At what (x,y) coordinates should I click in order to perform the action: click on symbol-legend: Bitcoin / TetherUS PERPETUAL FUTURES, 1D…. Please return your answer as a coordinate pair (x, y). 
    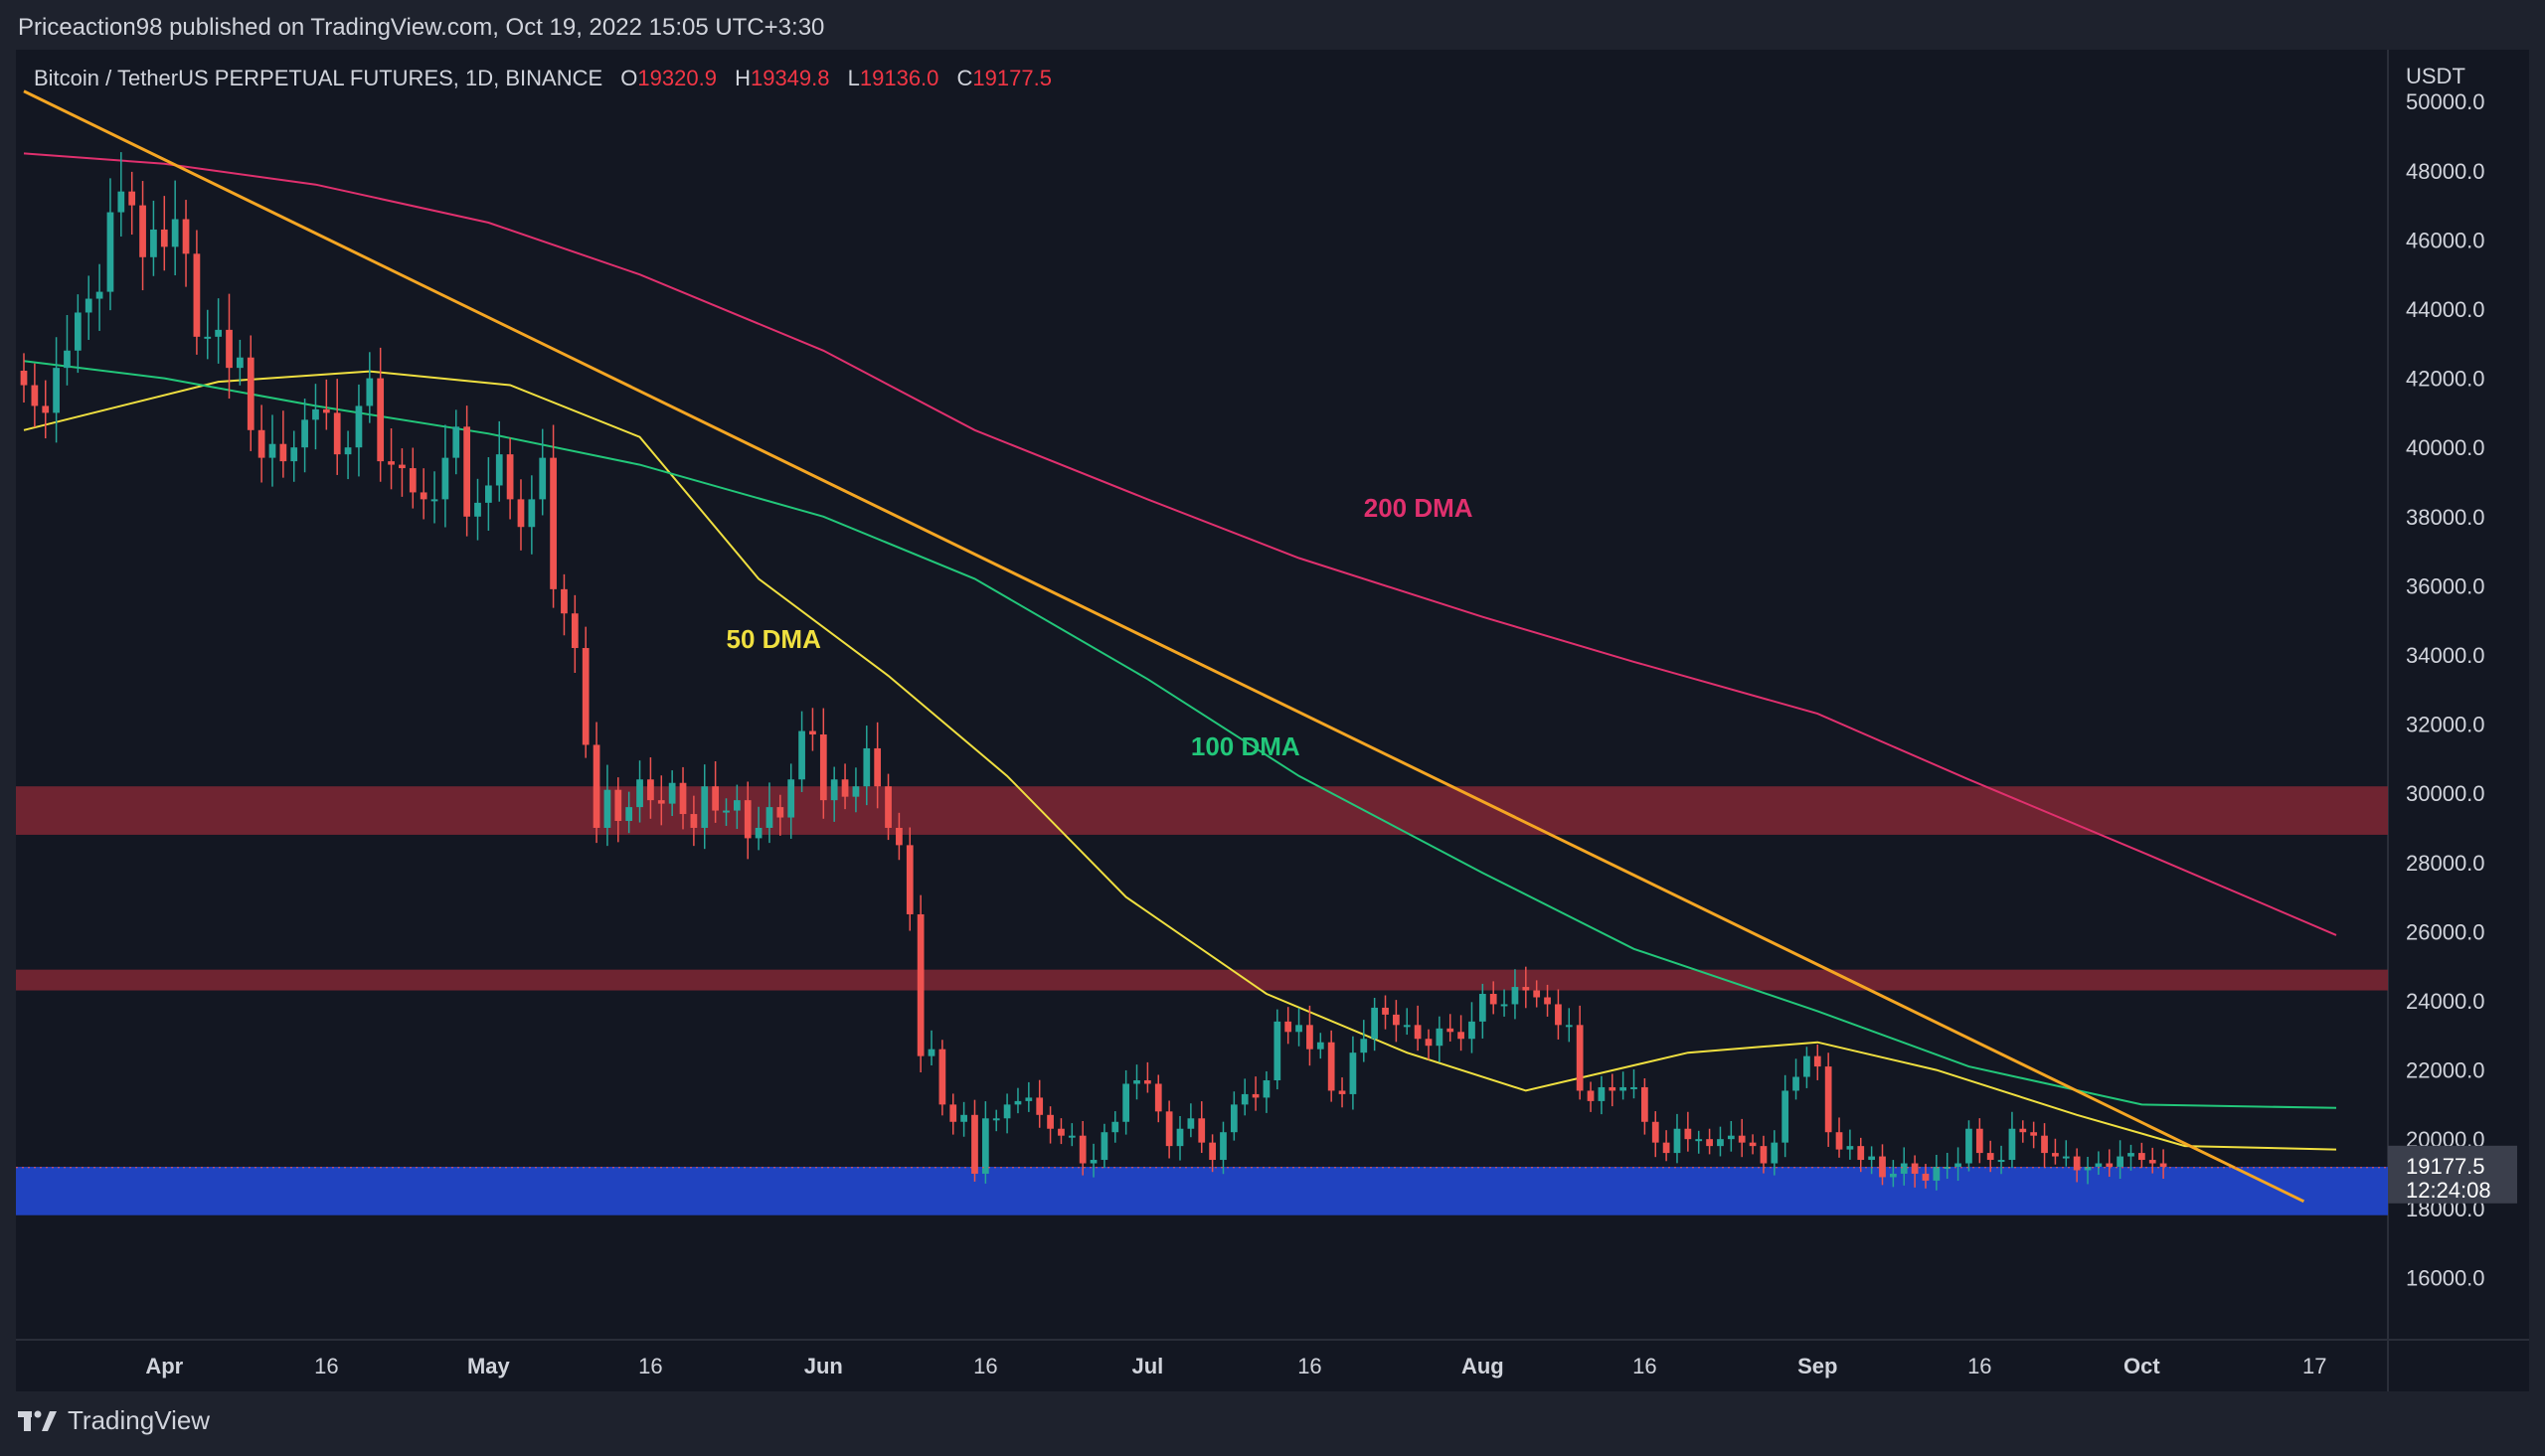
    Looking at the image, I should click on (543, 78).